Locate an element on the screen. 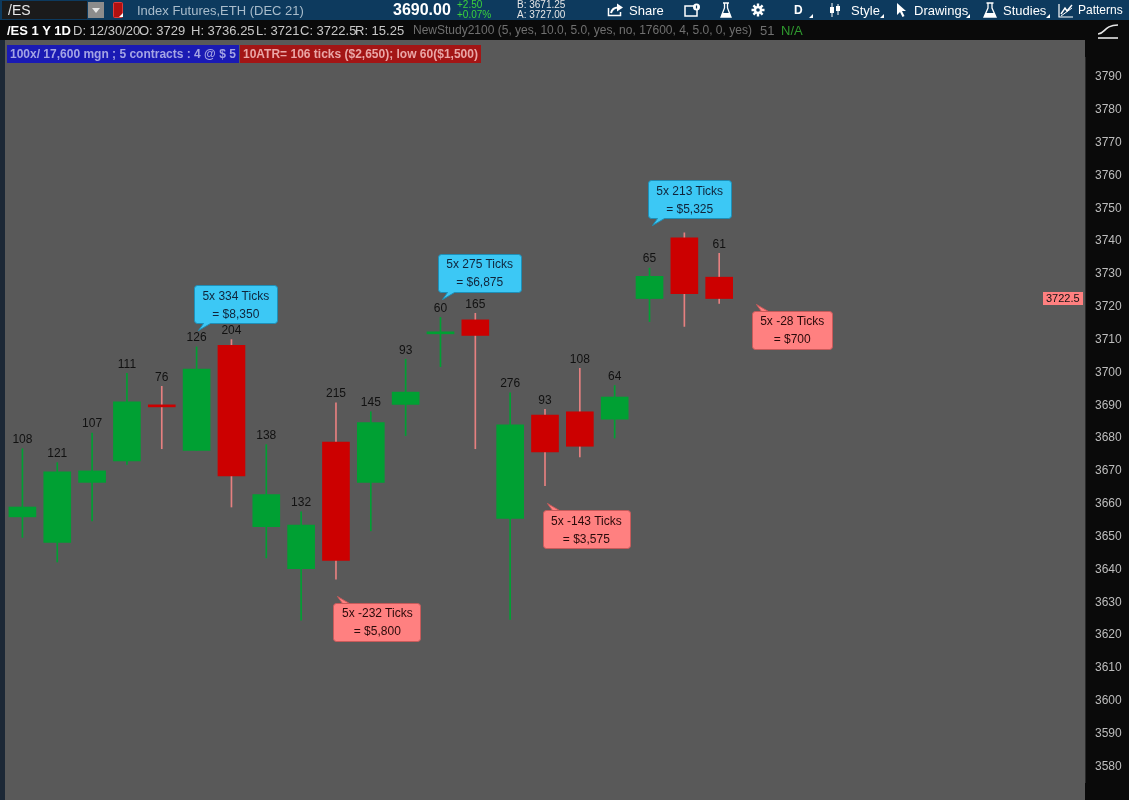  y-tick-label: 3790 is located at coordinates (1109, 76).